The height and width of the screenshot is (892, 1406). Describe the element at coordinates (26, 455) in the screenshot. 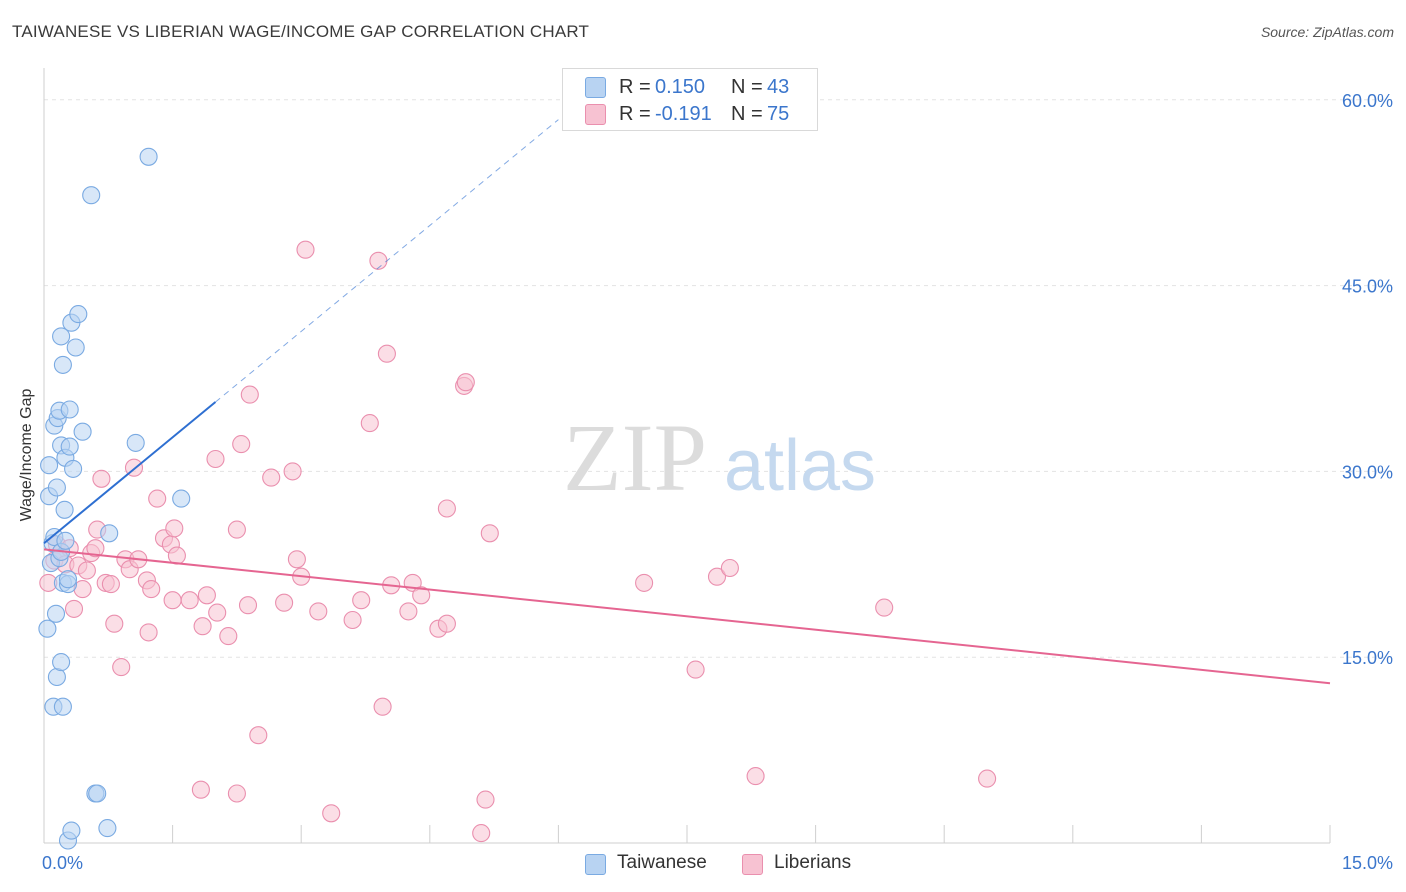

I see `y-axis-label: Wage/Income Gap` at that location.